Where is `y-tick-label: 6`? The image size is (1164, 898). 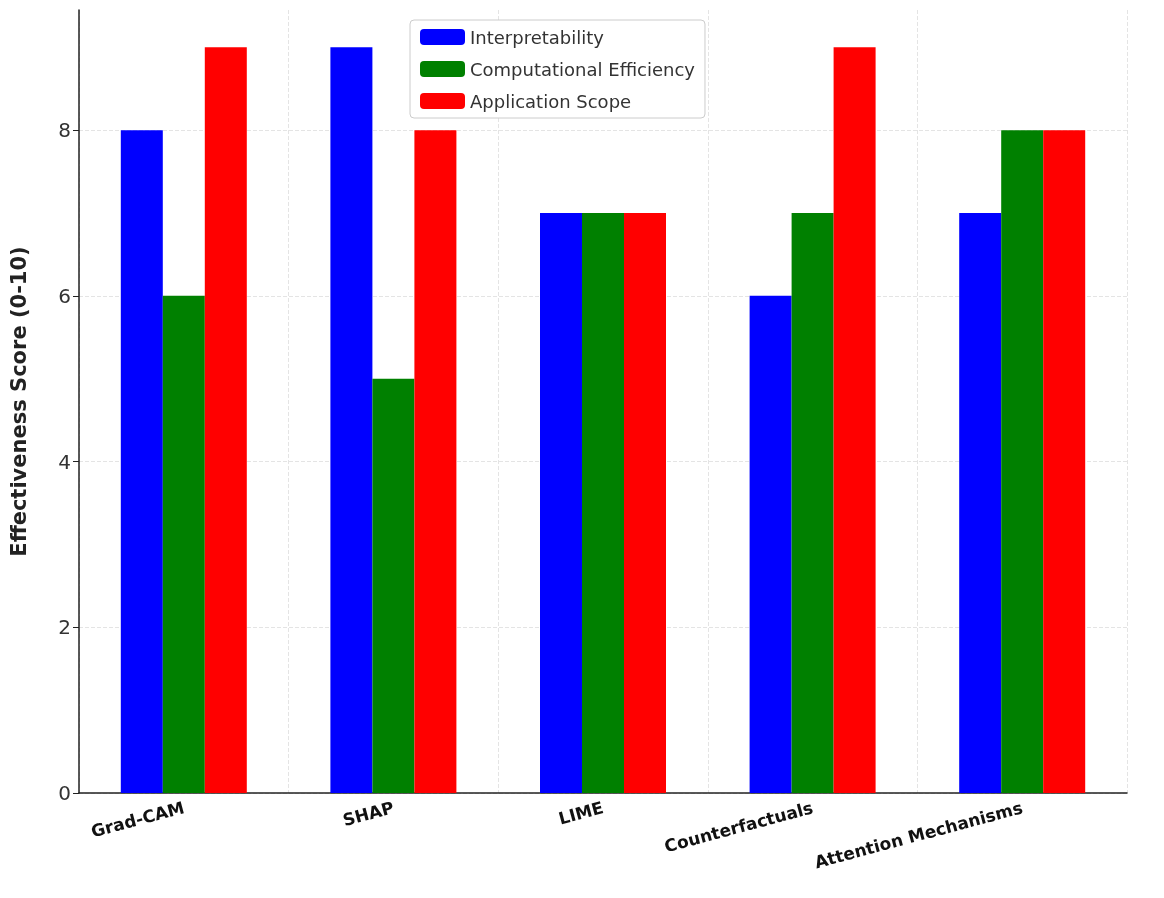
y-tick-label: 6 is located at coordinates (64, 295).